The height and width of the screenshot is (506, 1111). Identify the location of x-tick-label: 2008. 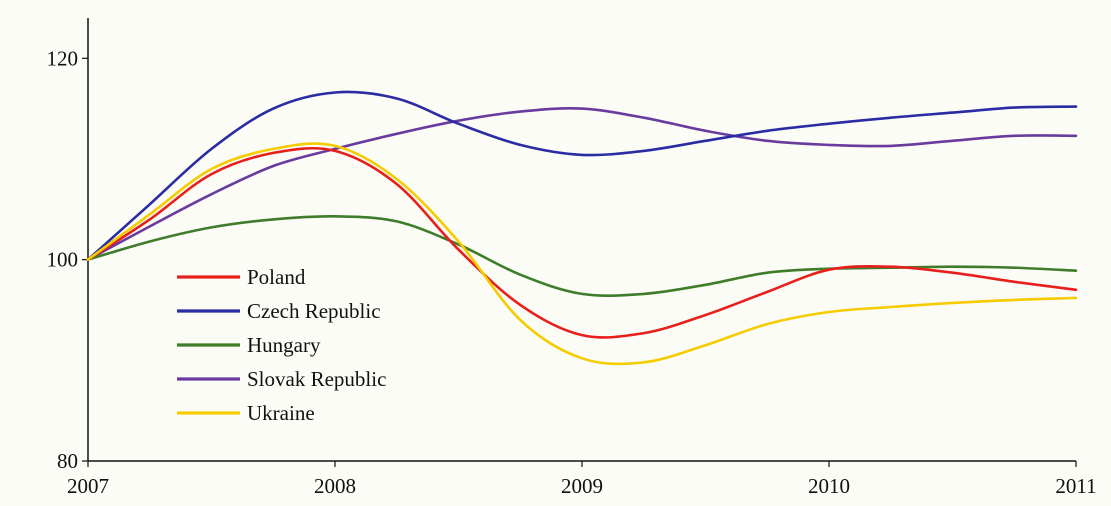
(335, 486).